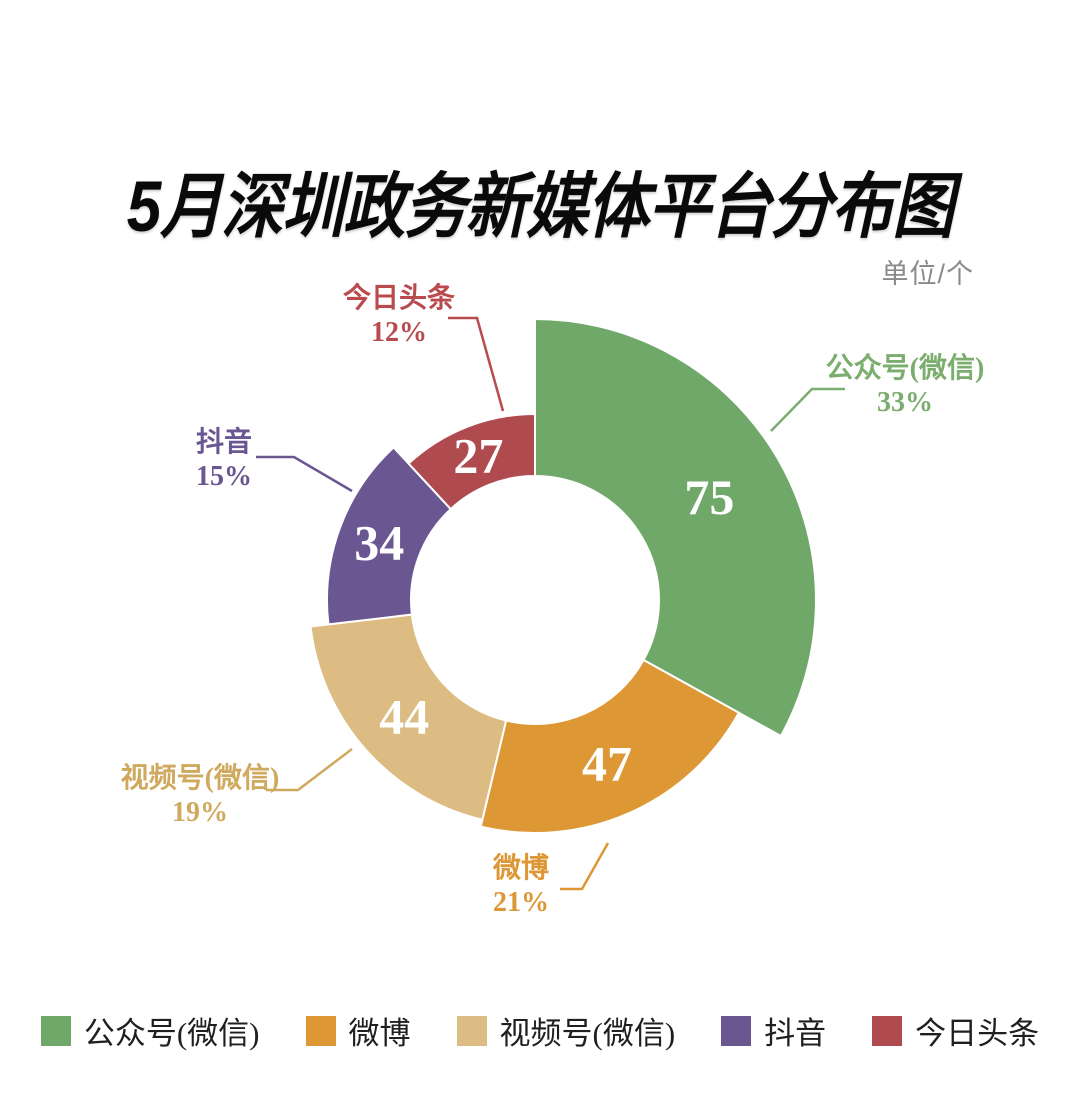  I want to click on legend: 公众号(微信) 微博 视频号(微信) 抖音 今日头条, so click(540, 1030).